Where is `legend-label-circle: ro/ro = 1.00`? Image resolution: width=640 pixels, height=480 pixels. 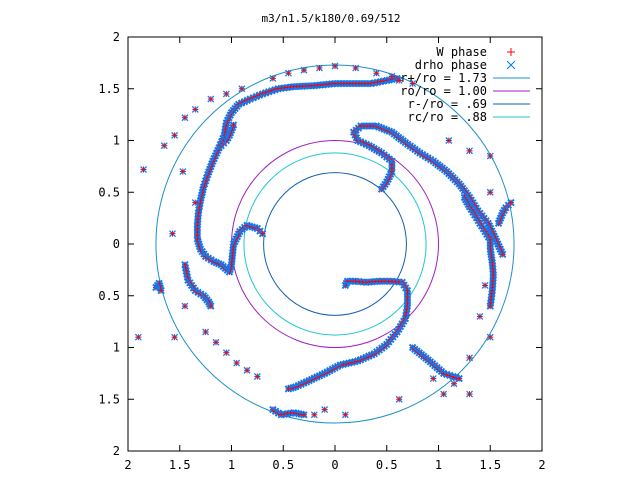
legend-label-circle: ro/ro = 1.00 is located at coordinates (443, 91).